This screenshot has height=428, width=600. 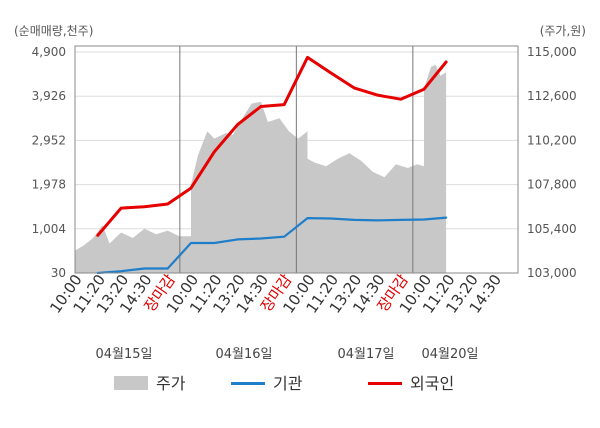 I want to click on right-tick-label: 115,000, so click(x=552, y=52).